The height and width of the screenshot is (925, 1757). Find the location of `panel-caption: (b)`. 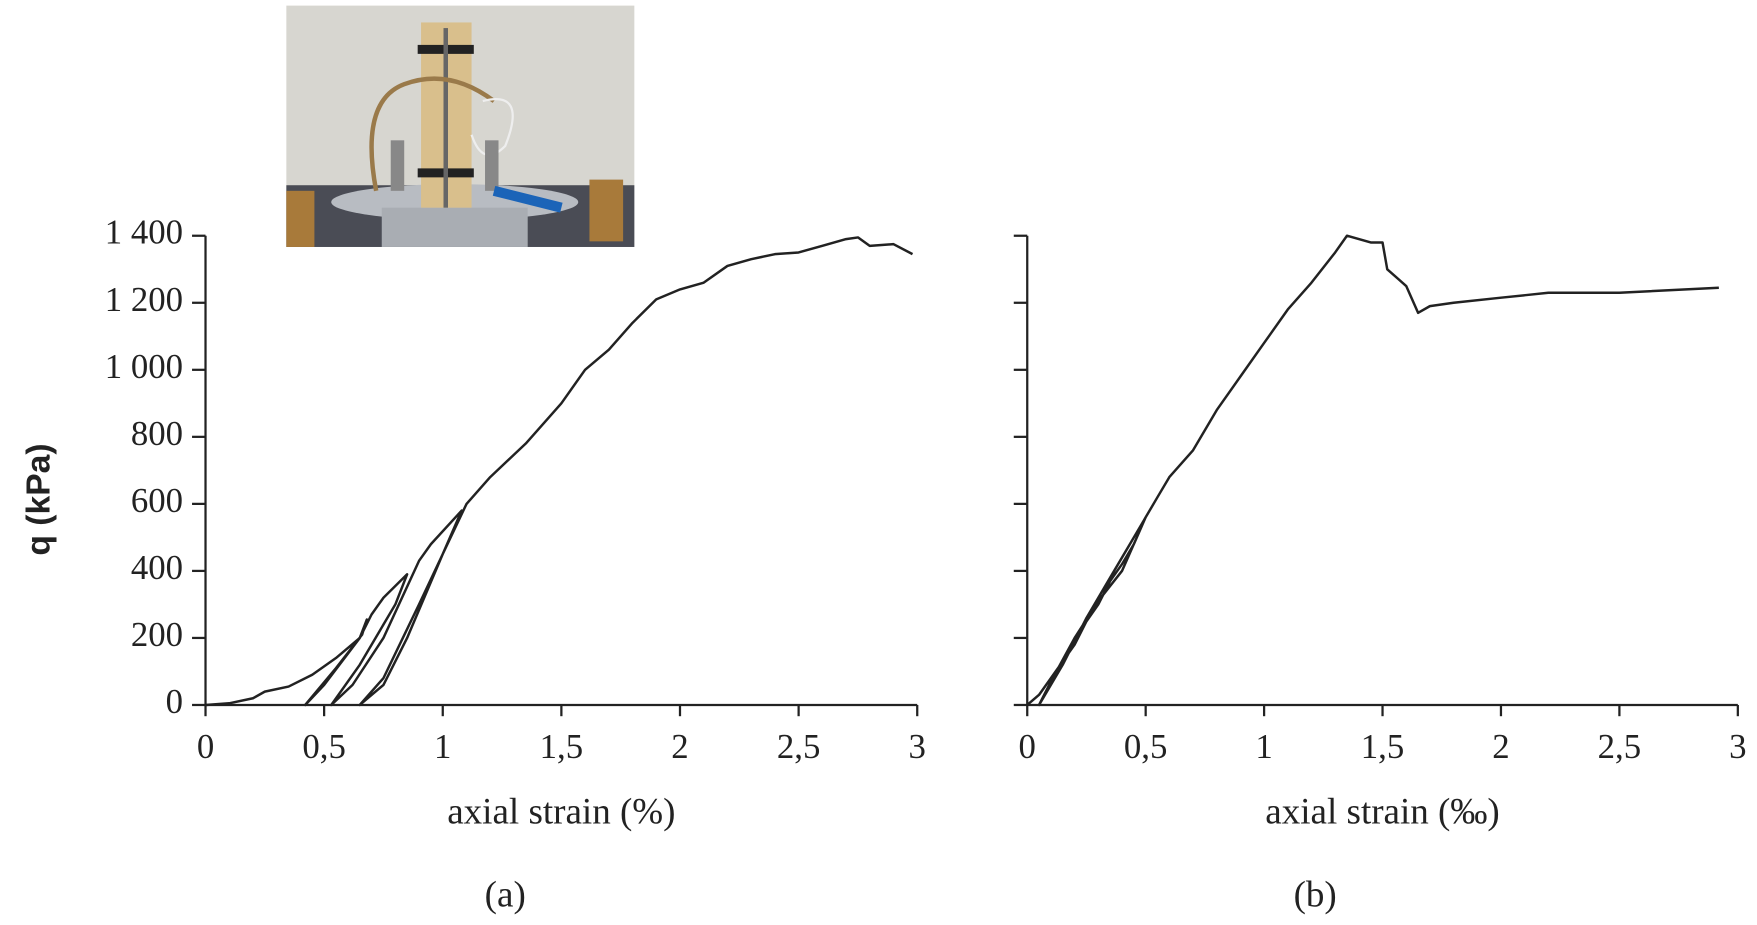

panel-caption: (b) is located at coordinates (1315, 895).